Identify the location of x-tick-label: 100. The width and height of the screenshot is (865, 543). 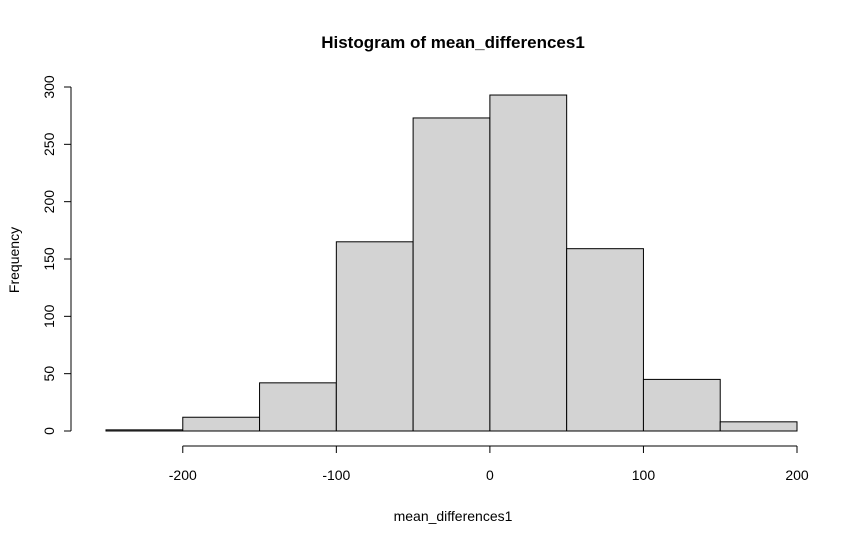
(644, 475).